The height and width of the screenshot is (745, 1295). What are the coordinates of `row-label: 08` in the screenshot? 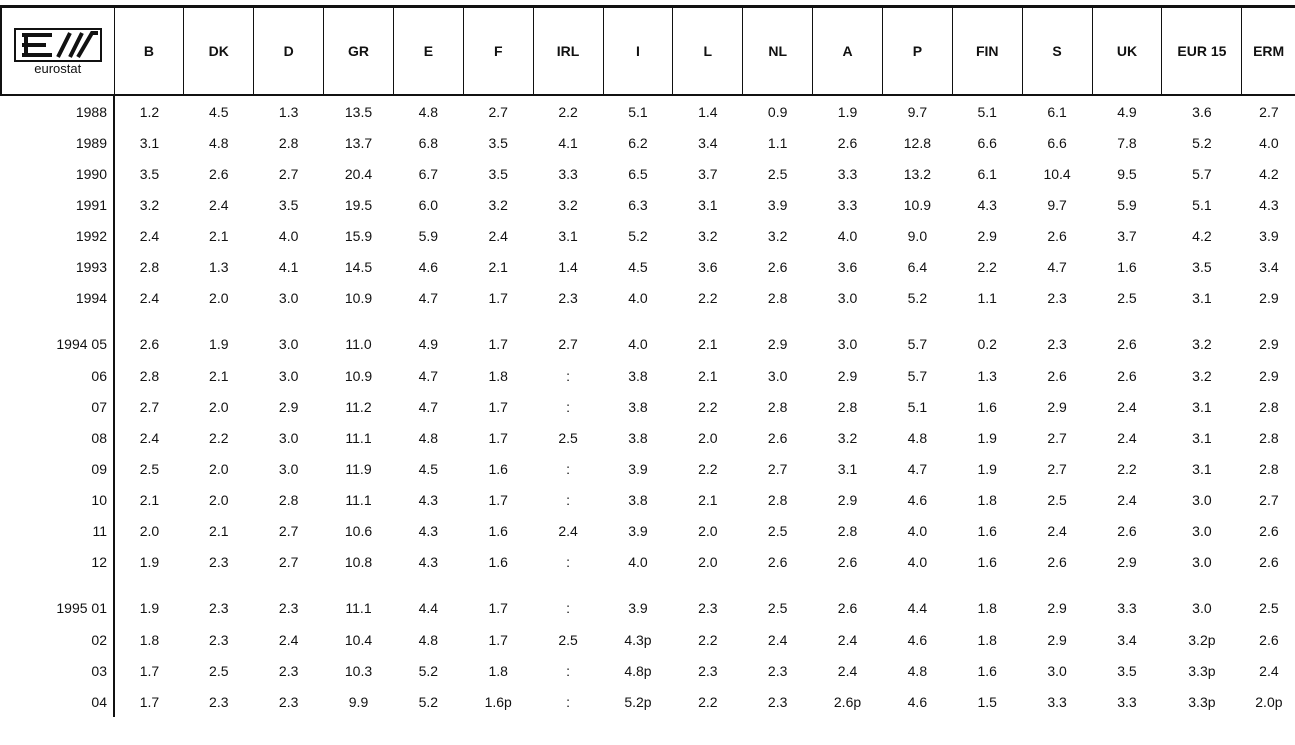 It's located at (58, 437).